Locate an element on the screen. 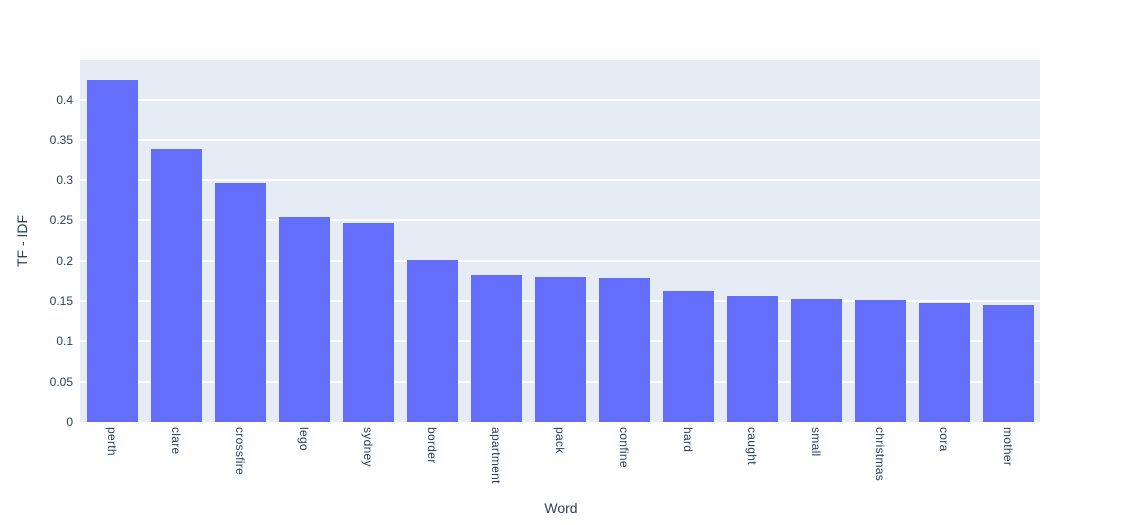  x-tick-label-pack: pack is located at coordinates (560, 440).